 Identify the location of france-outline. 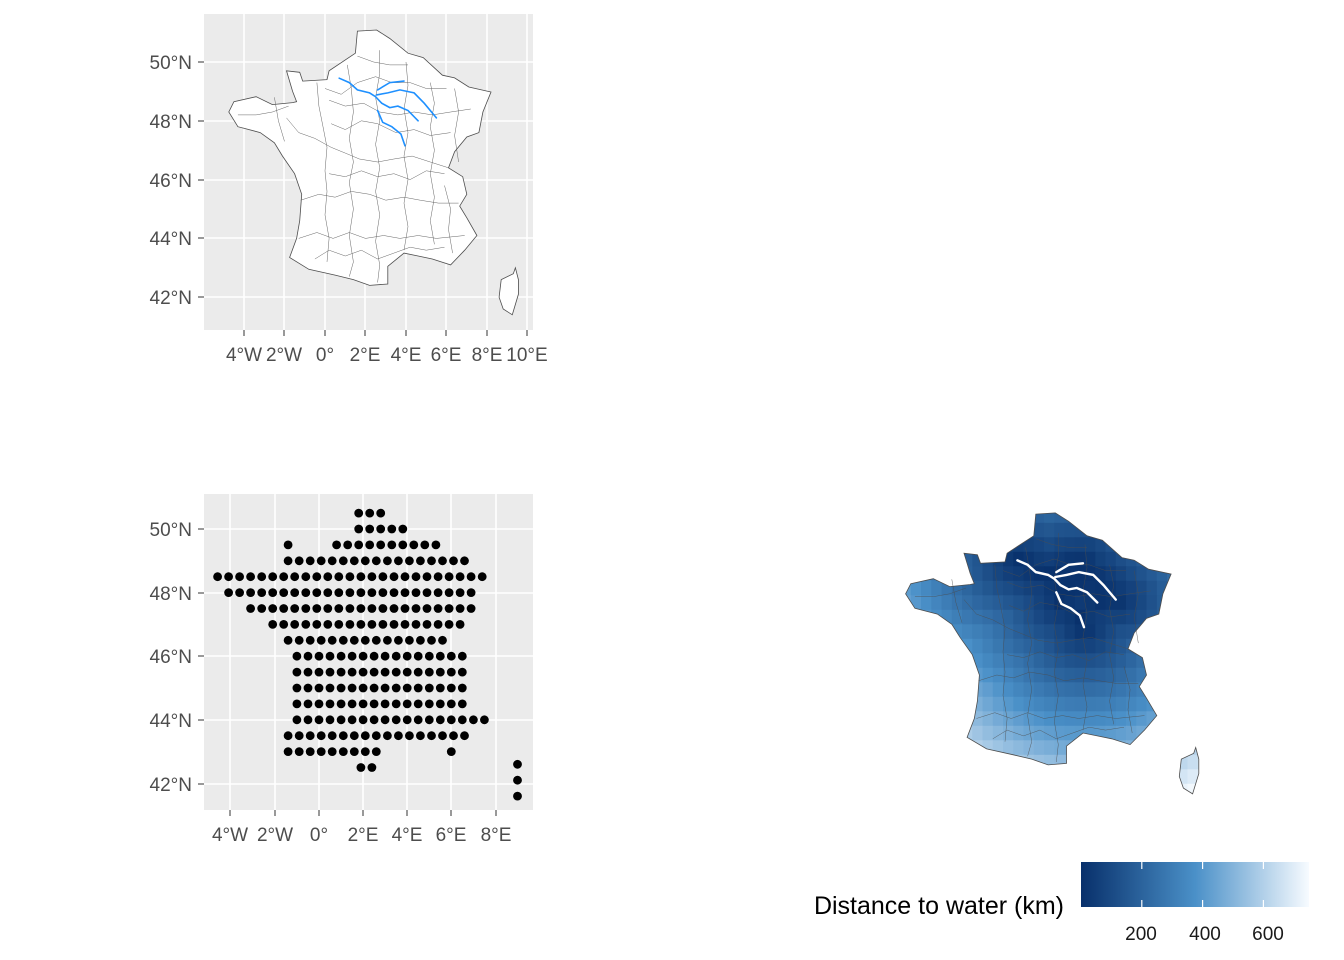
(1038, 639).